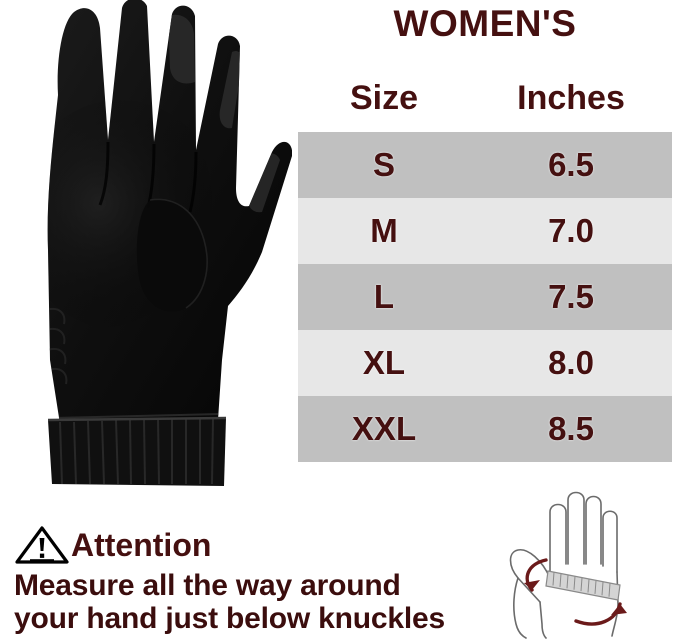 Image resolution: width=679 pixels, height=640 pixels. I want to click on cell-inches: 7.0, so click(571, 231).